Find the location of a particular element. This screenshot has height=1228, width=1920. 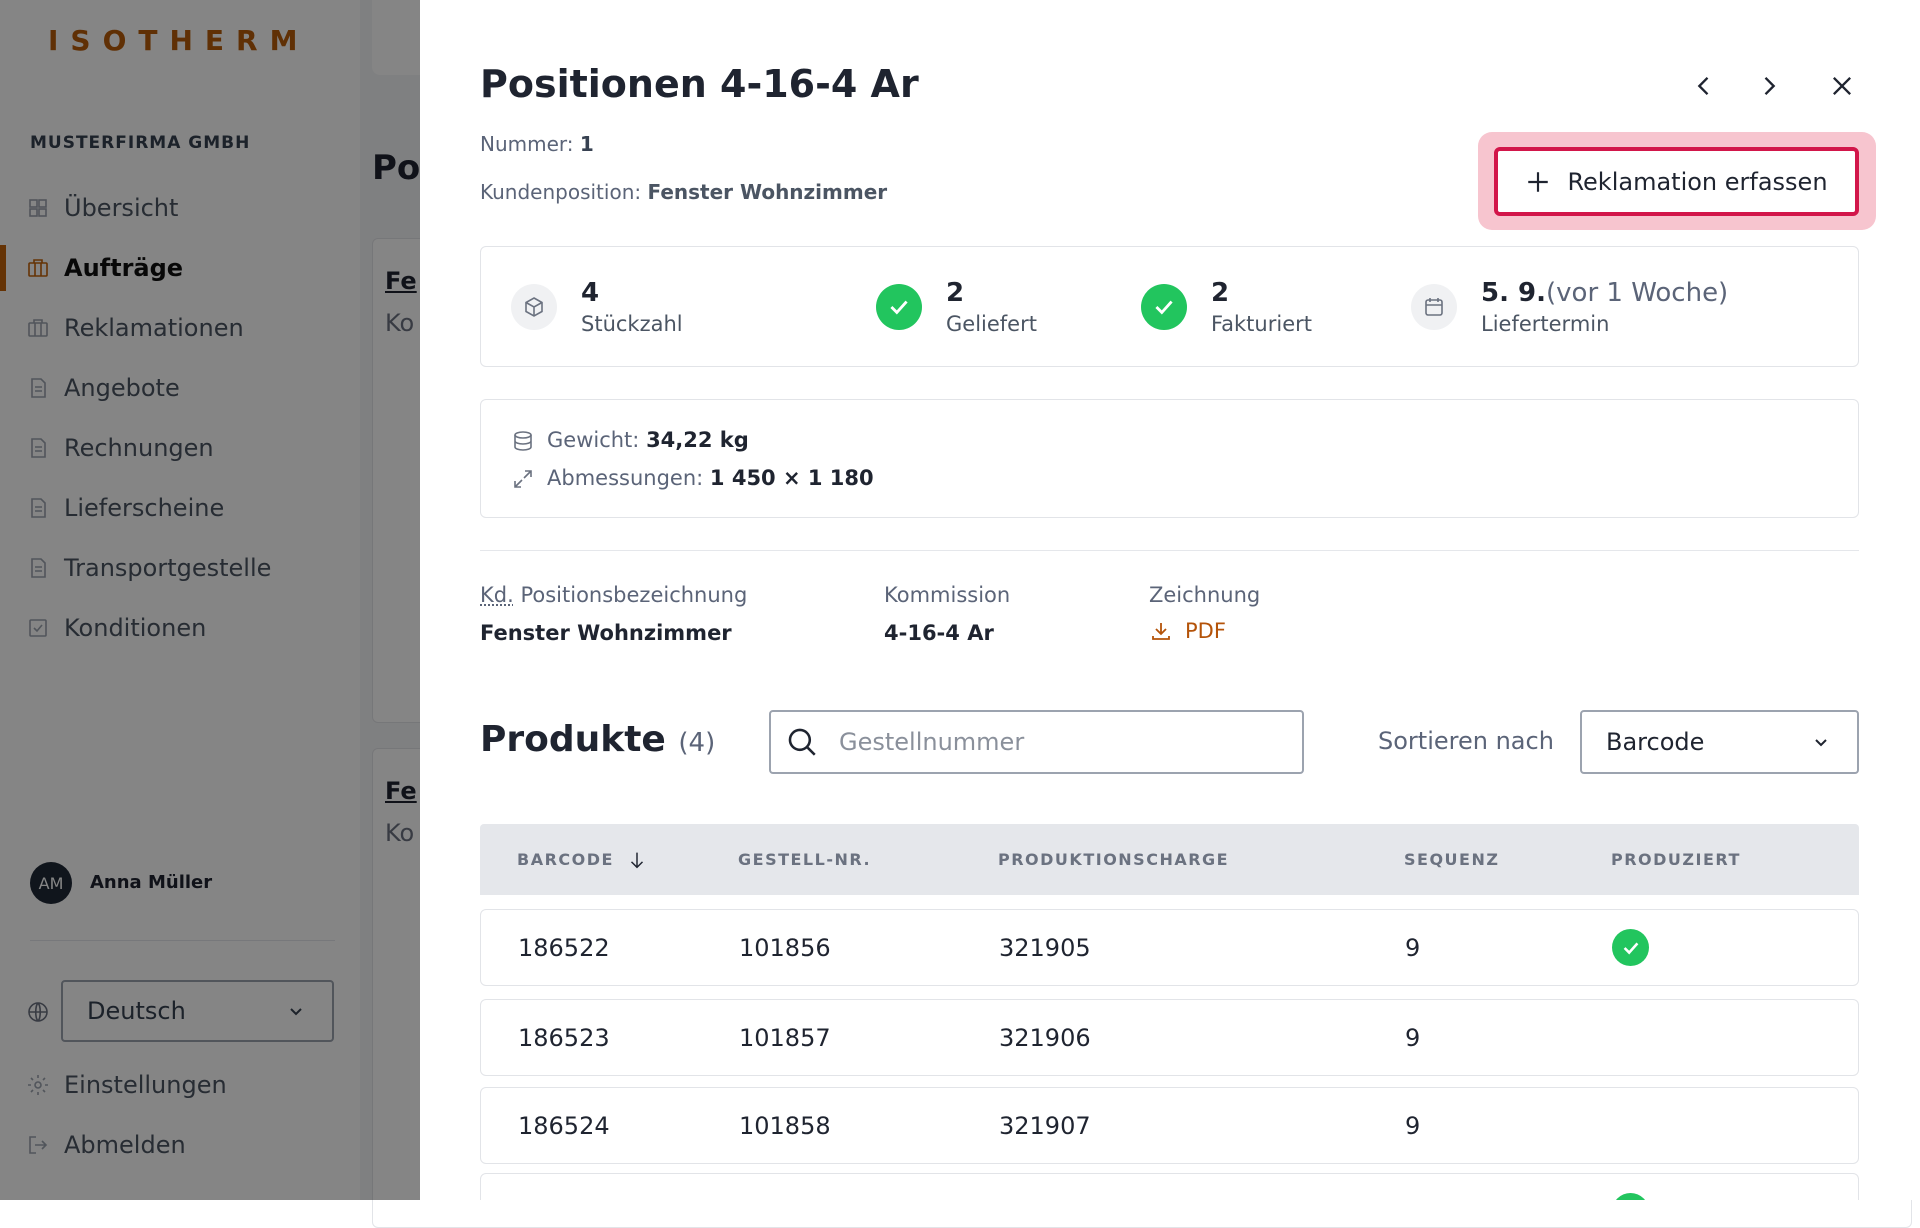

stat-text: 2 Fakturiert is located at coordinates (1261, 307).